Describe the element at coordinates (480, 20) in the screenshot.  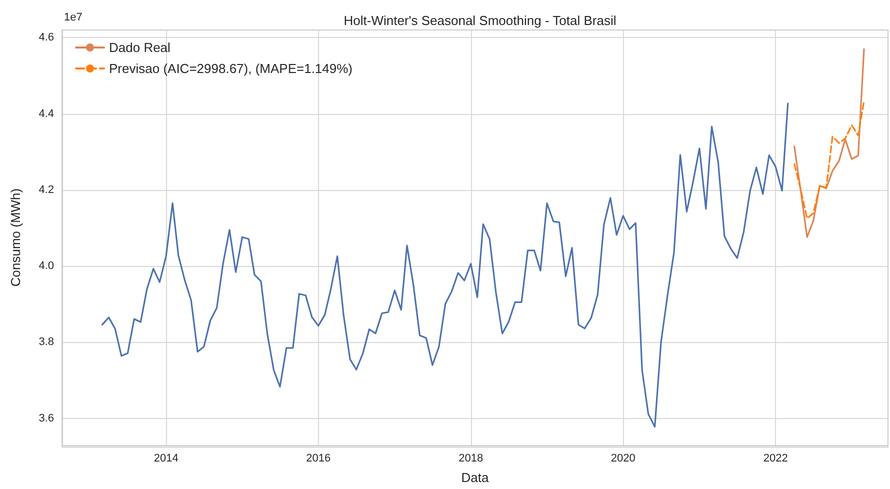
I see `chart-title: Holt-Winter's Seasonal Smoothing - Total Brasil` at that location.